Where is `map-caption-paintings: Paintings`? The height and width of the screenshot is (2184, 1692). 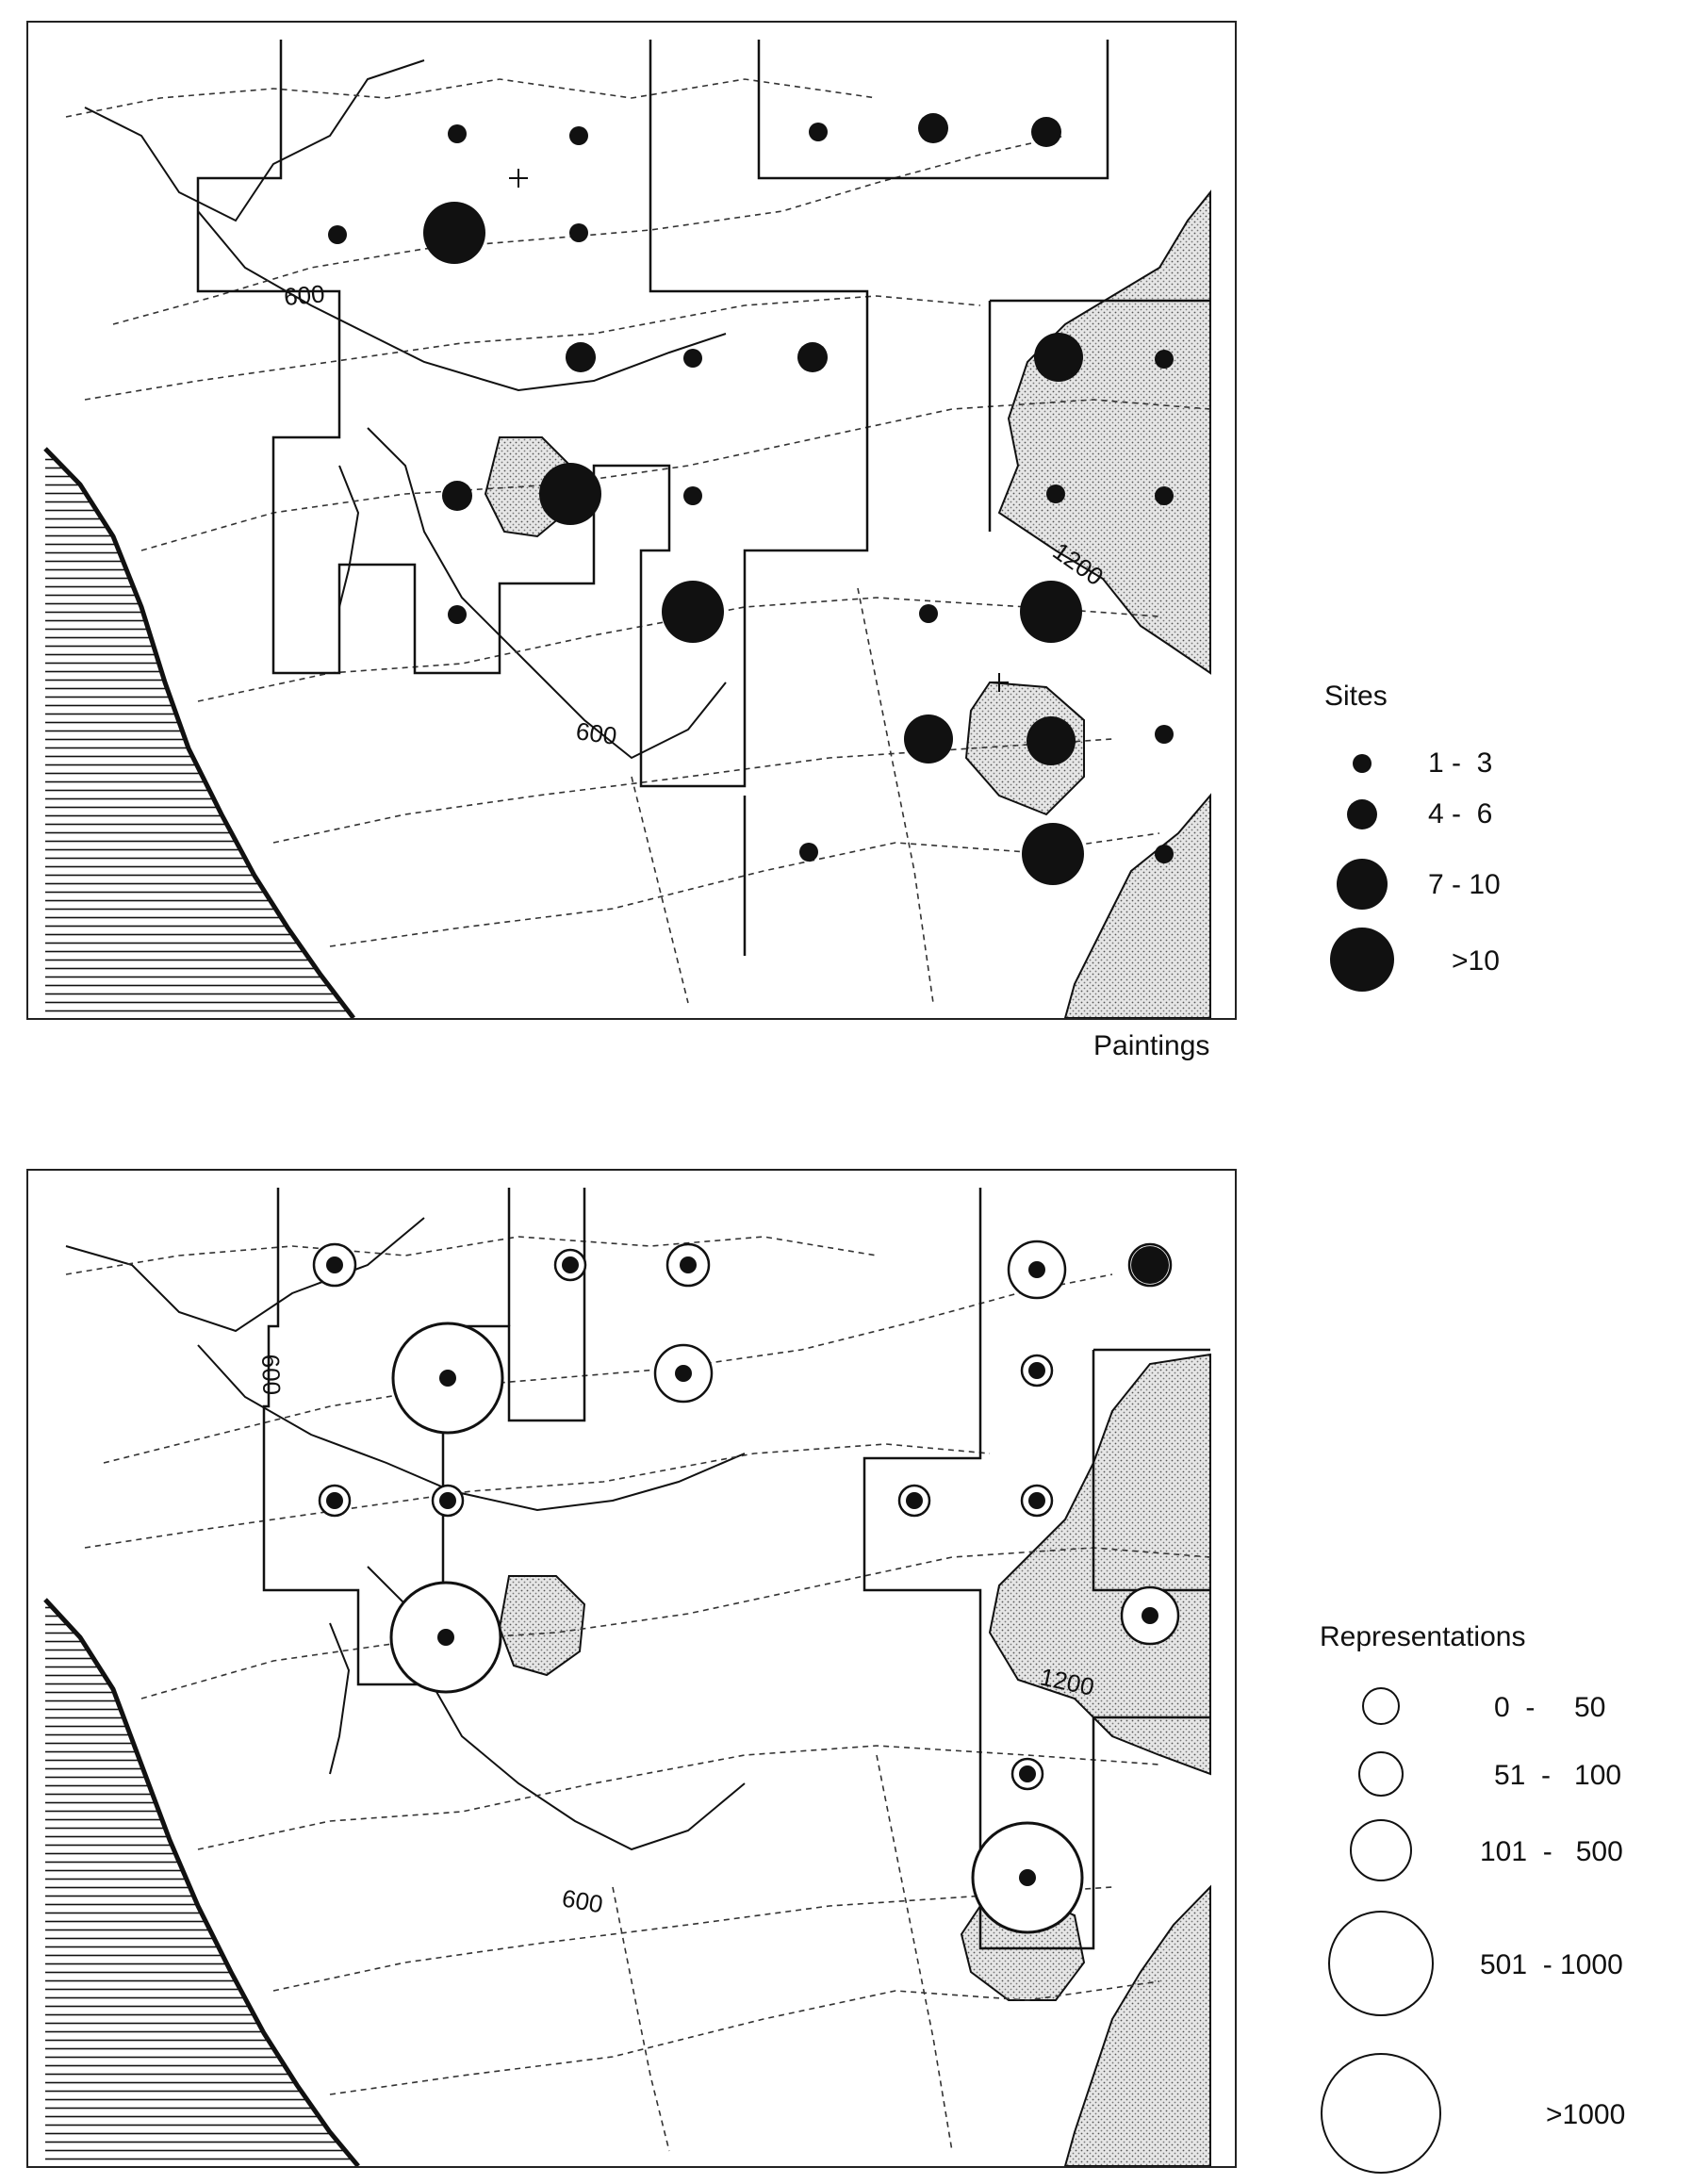
map-caption-paintings: Paintings is located at coordinates (1151, 1045).